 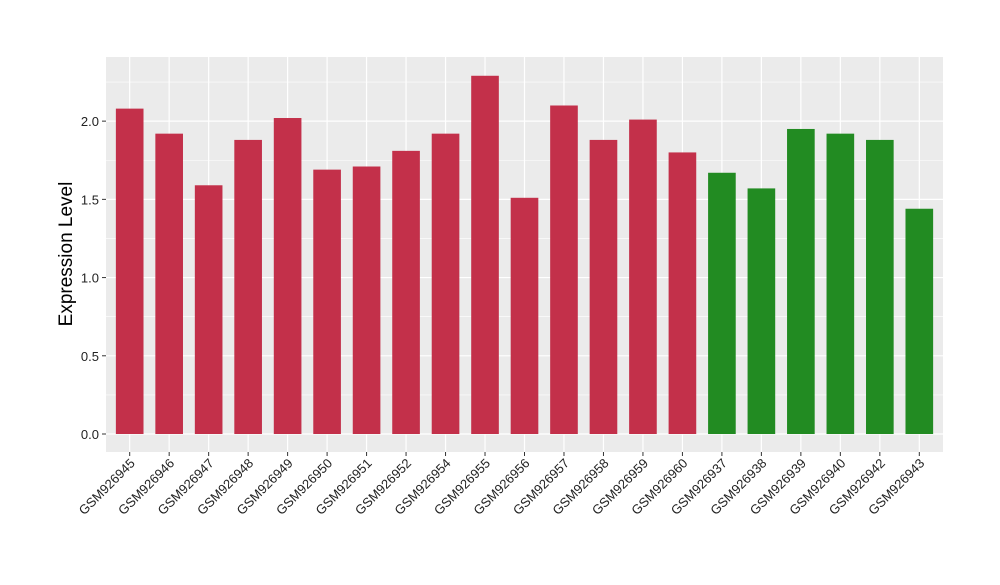 What do you see at coordinates (287, 276) in the screenshot?
I see `bar-GSM926949` at bounding box center [287, 276].